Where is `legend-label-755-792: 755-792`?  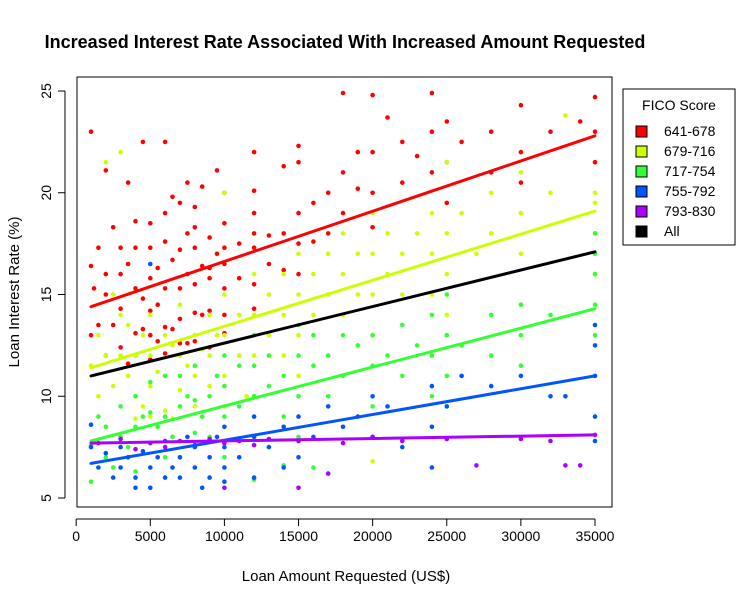 legend-label-755-792: 755-792 is located at coordinates (690, 191).